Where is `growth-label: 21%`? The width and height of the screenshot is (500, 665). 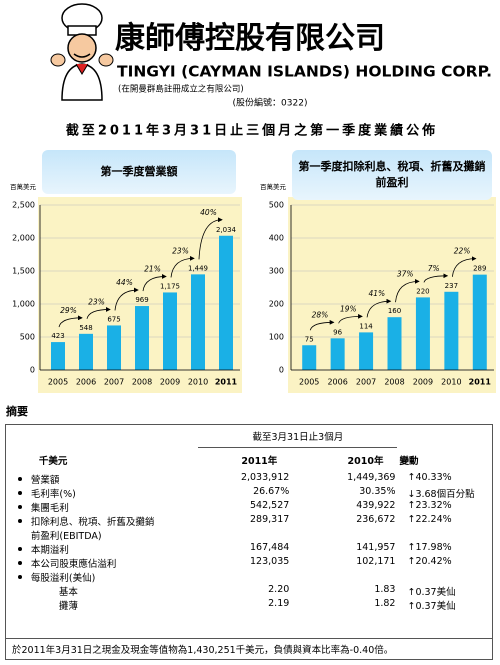 growth-label: 21% is located at coordinates (152, 268).